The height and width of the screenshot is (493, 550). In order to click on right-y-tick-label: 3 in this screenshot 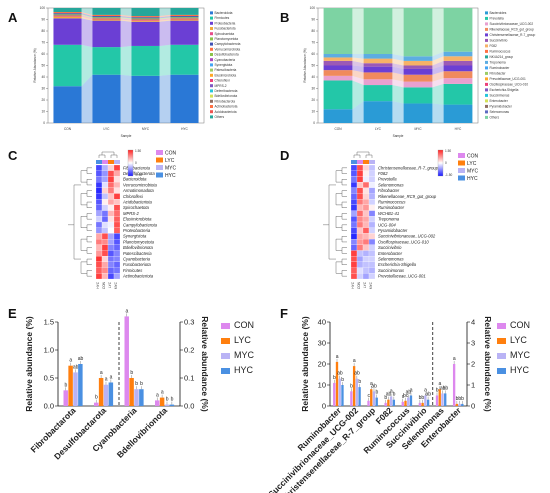, I will do `click(473, 343)`.